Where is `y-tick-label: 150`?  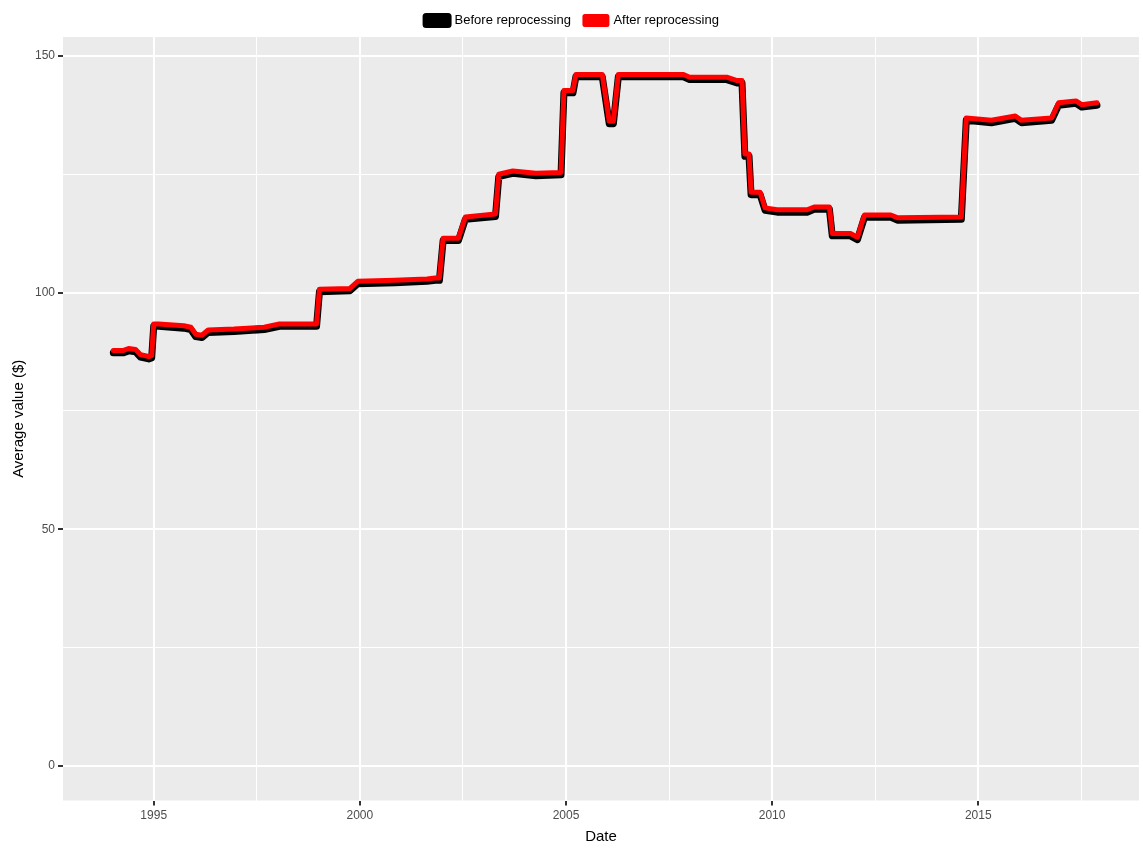
y-tick-label: 150 is located at coordinates (45, 55).